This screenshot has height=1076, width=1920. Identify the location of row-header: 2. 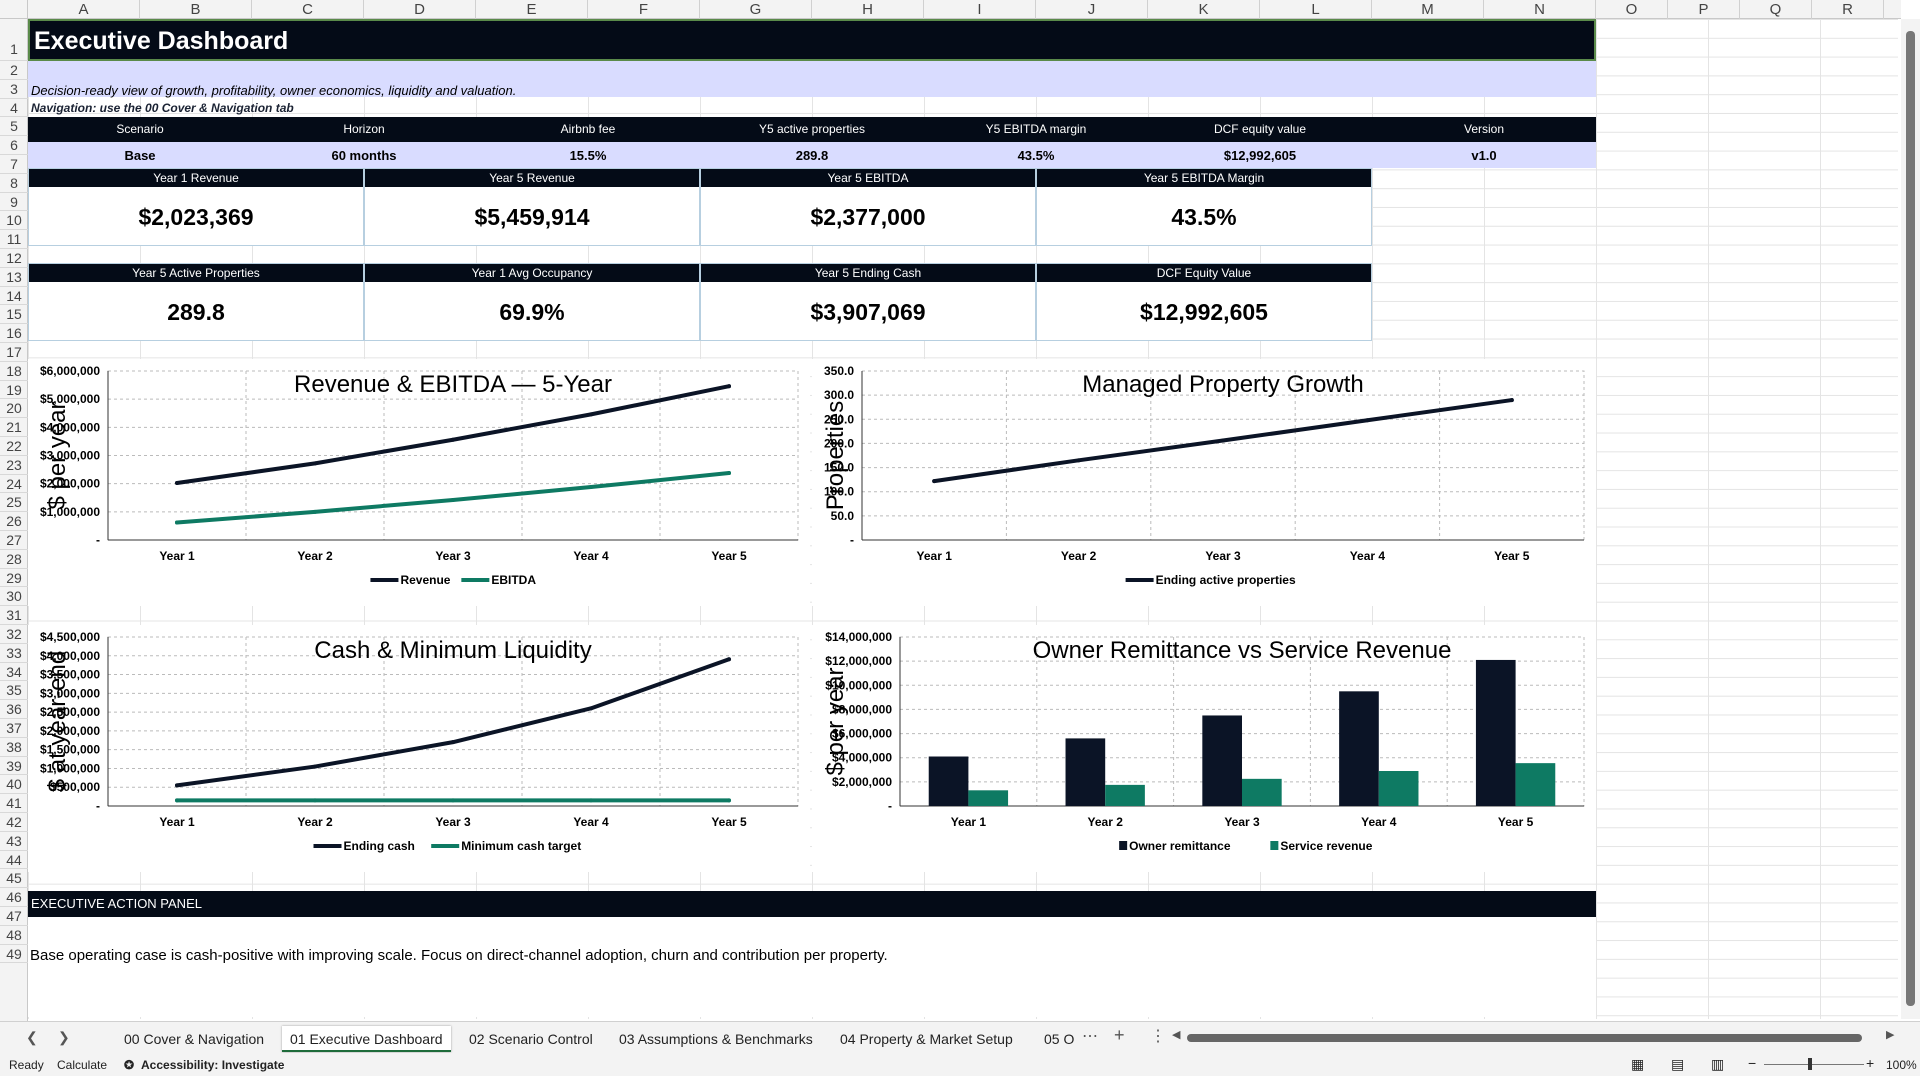
(14, 70).